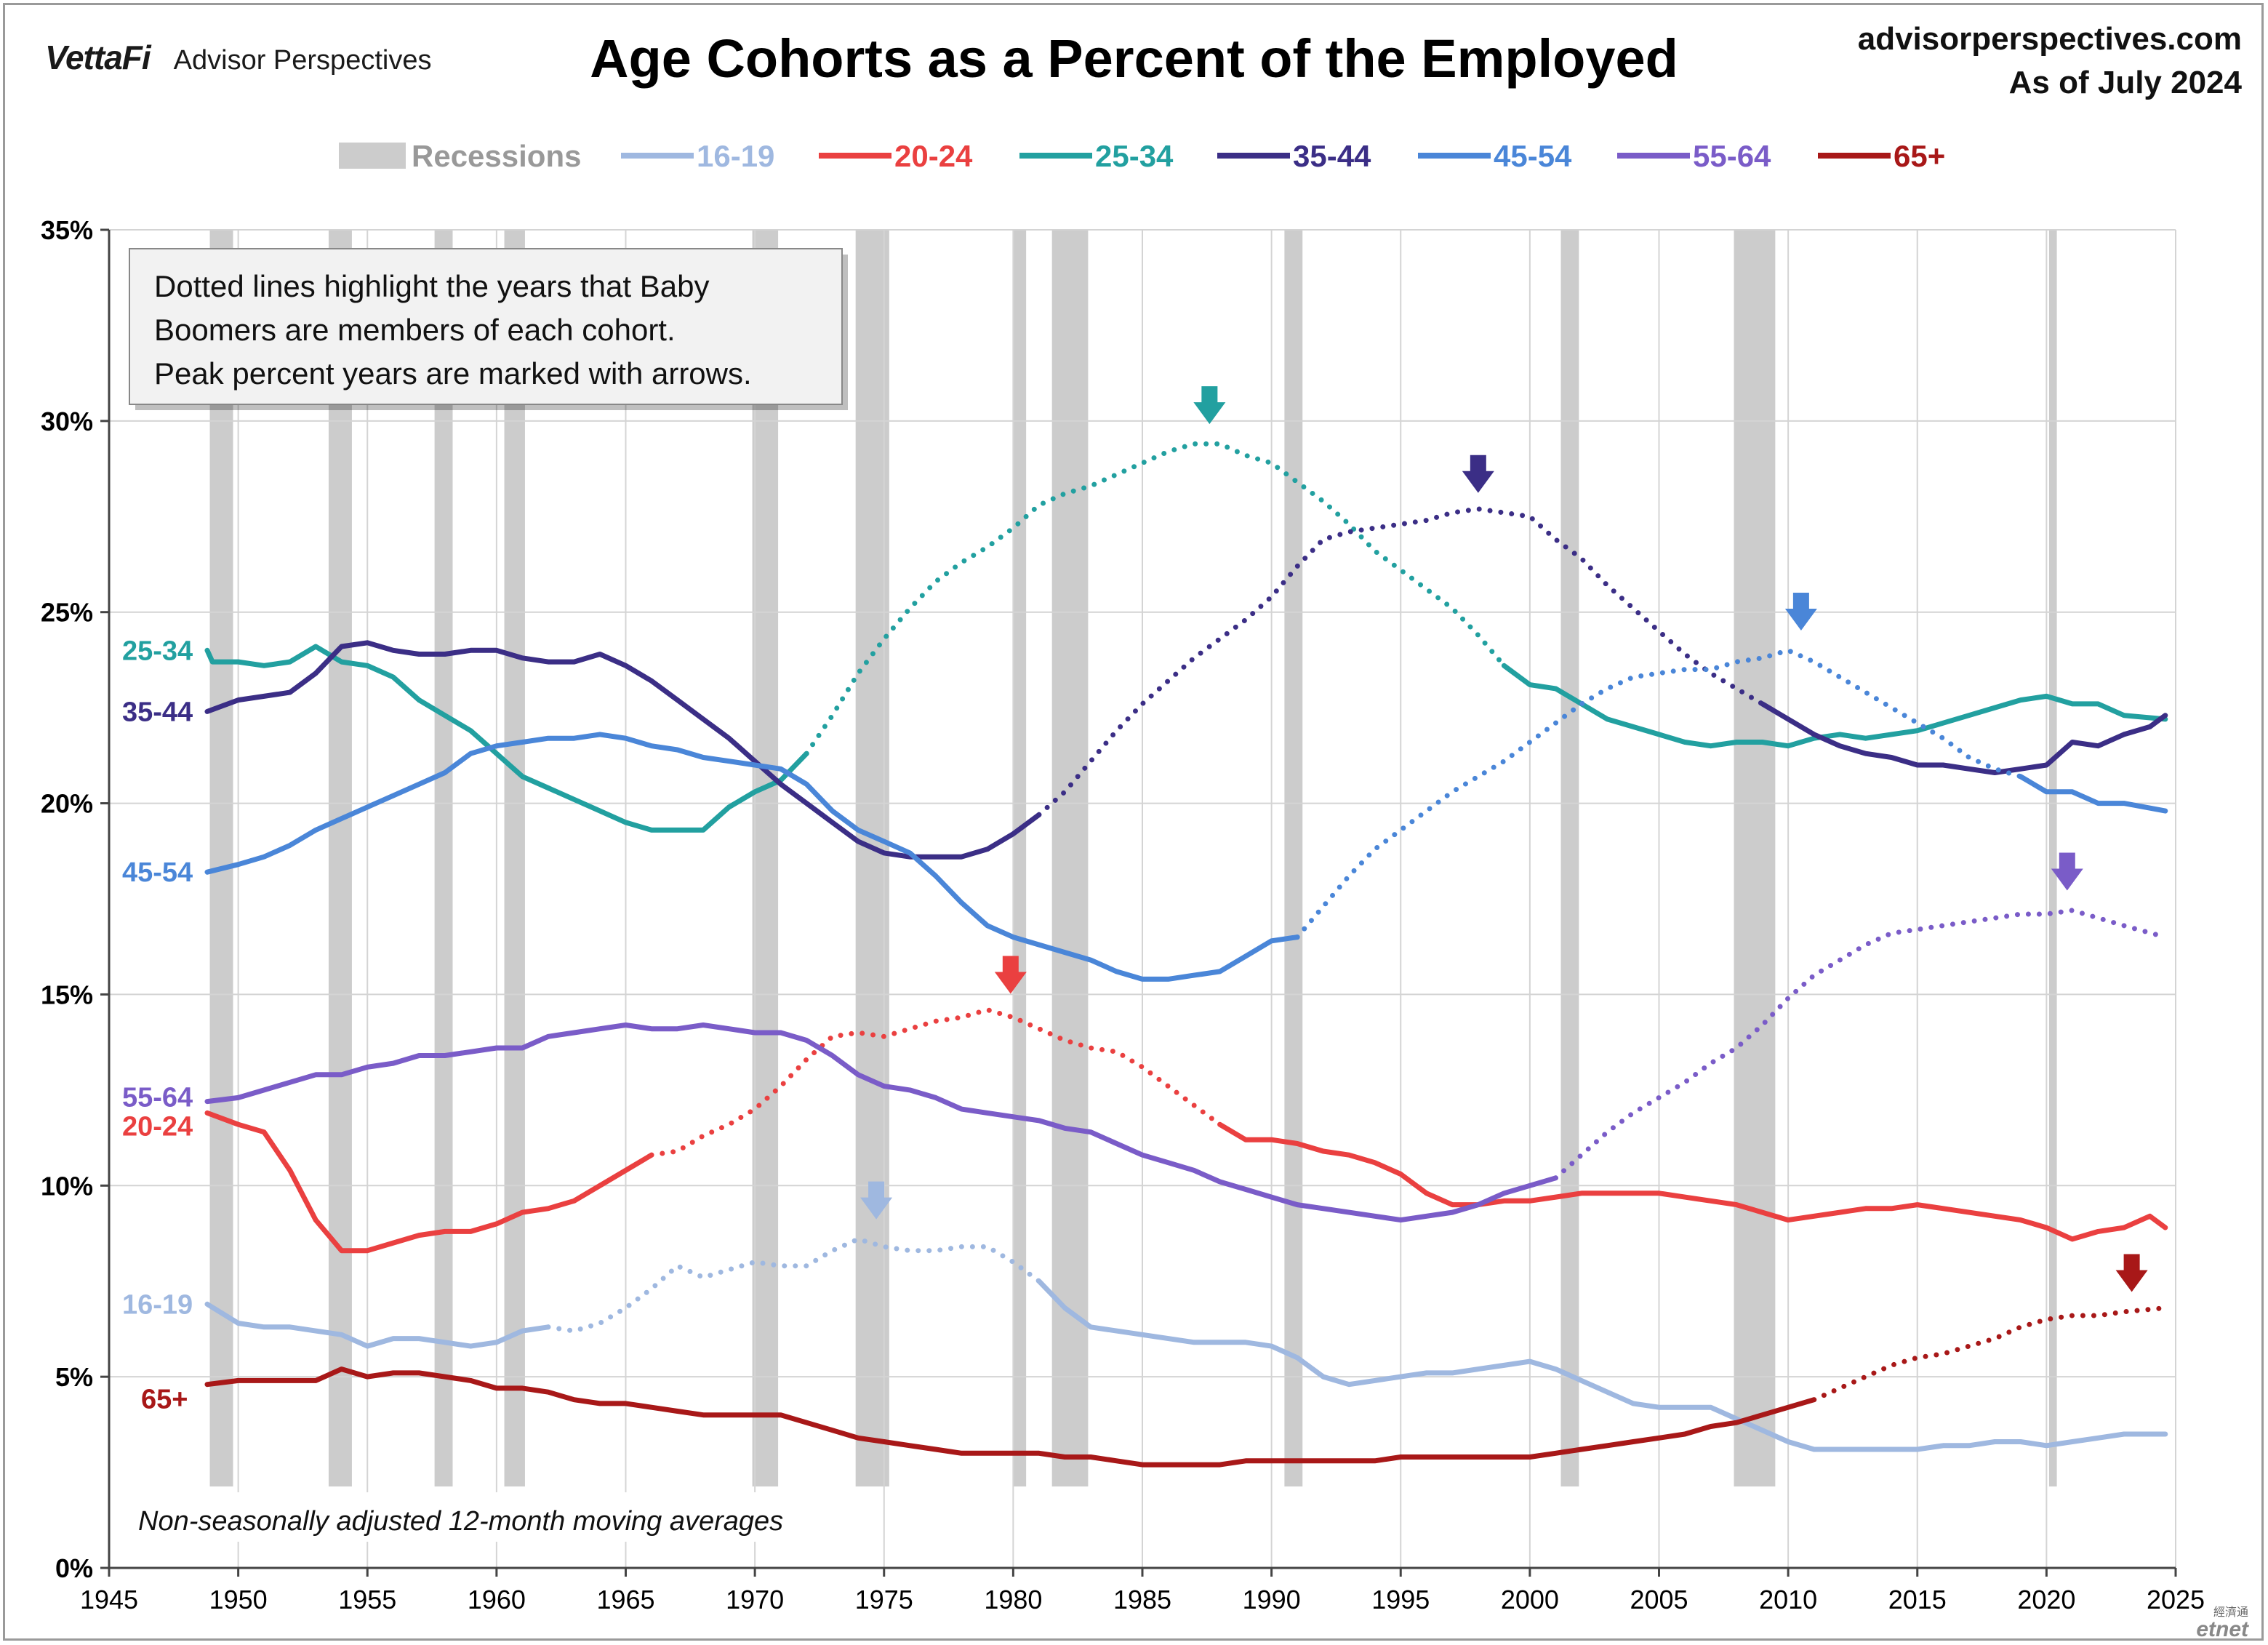  Describe the element at coordinates (1659, 1599) in the screenshot. I see `x-tick-label-12: 2005` at that location.